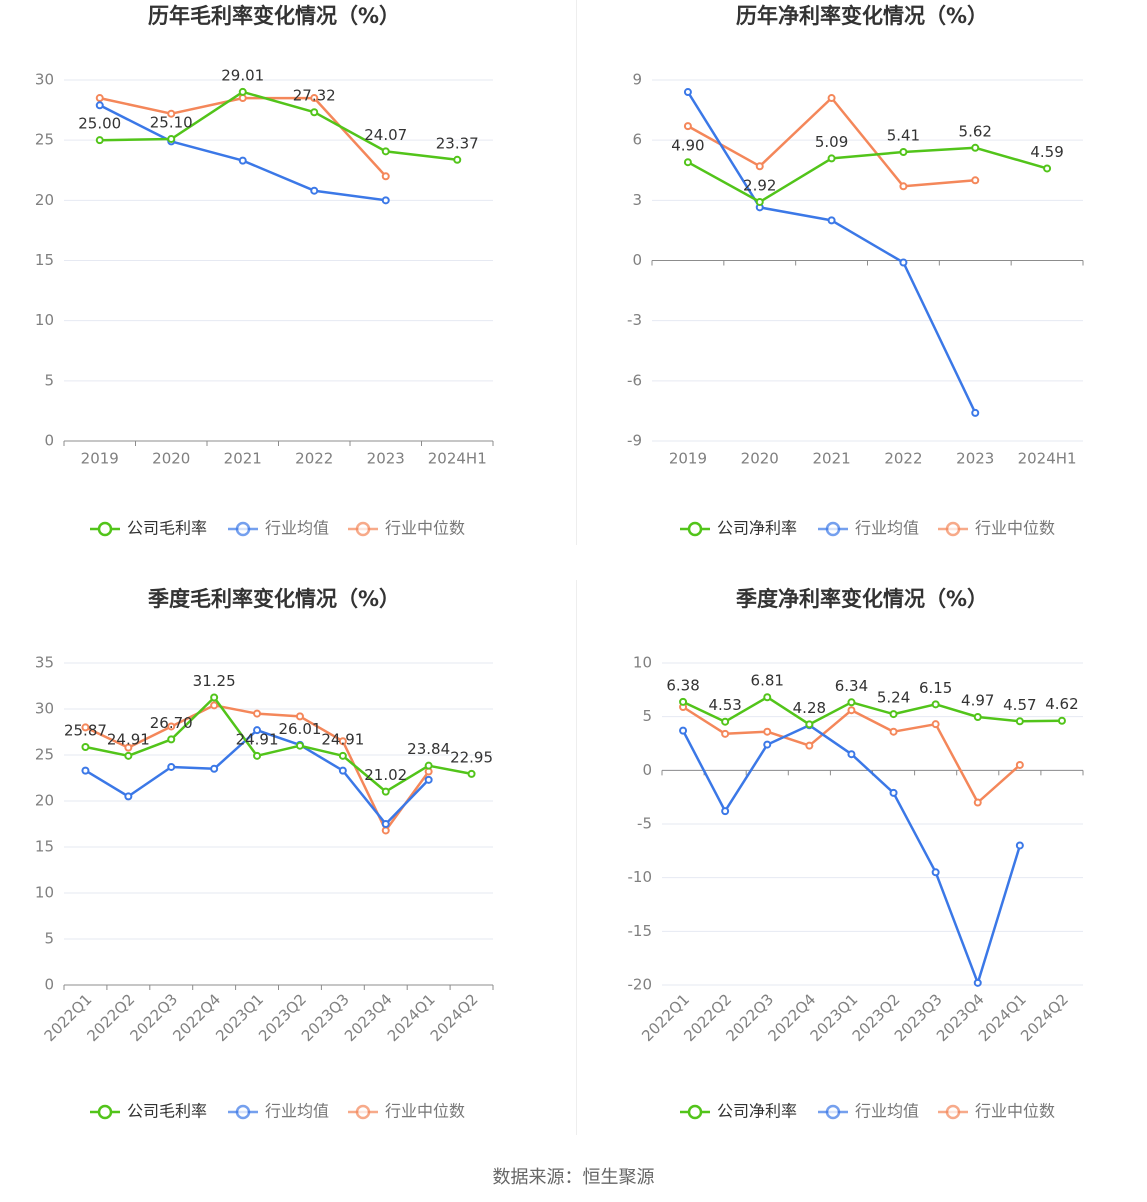  I want to click on data-label: 24.91, so click(342, 739).